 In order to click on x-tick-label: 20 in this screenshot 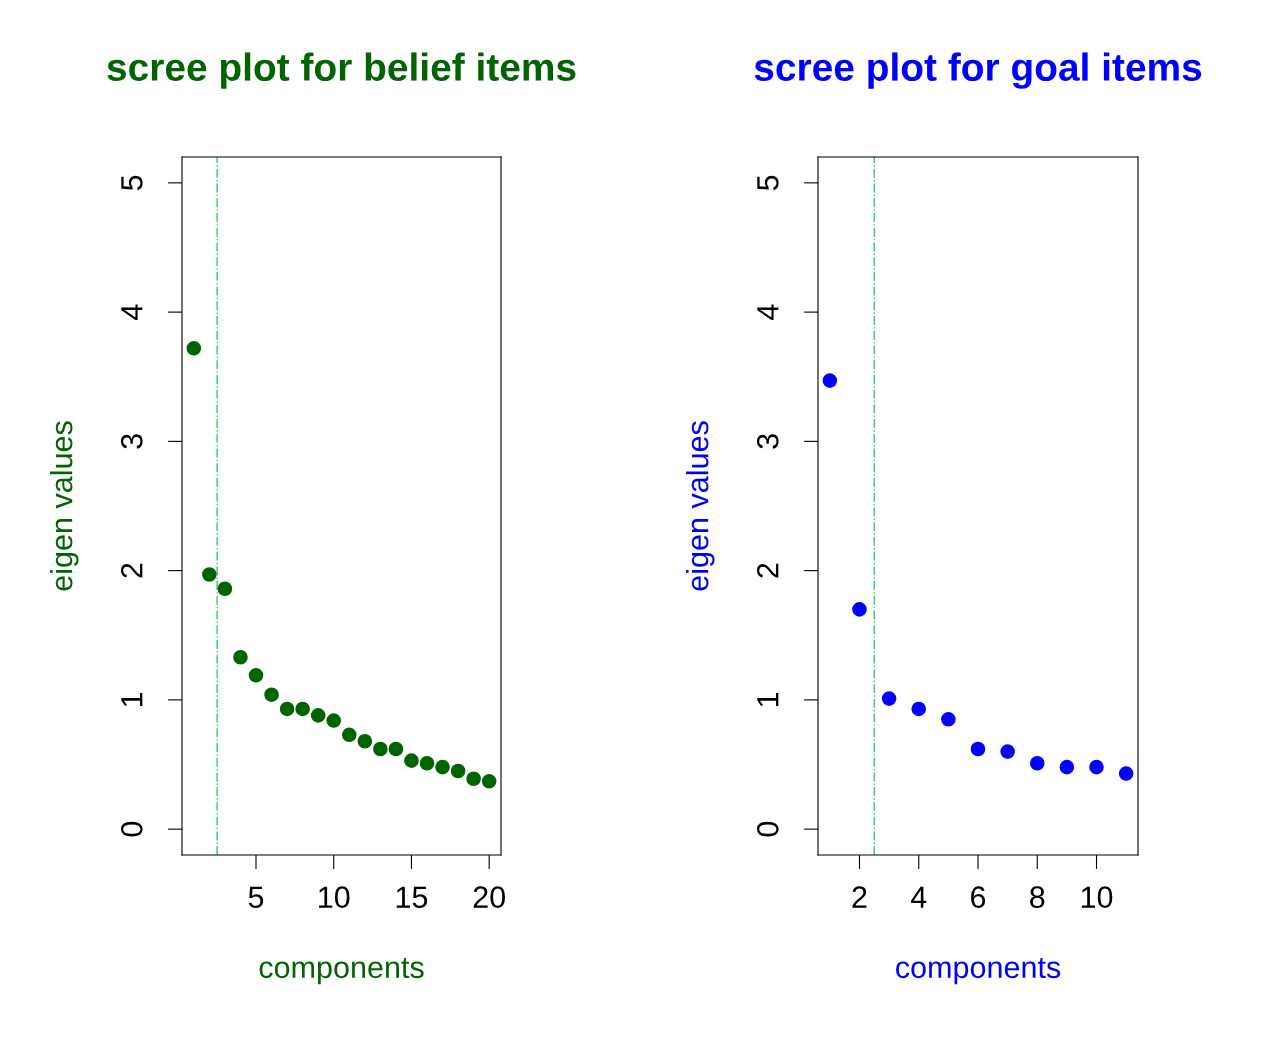, I will do `click(489, 897)`.